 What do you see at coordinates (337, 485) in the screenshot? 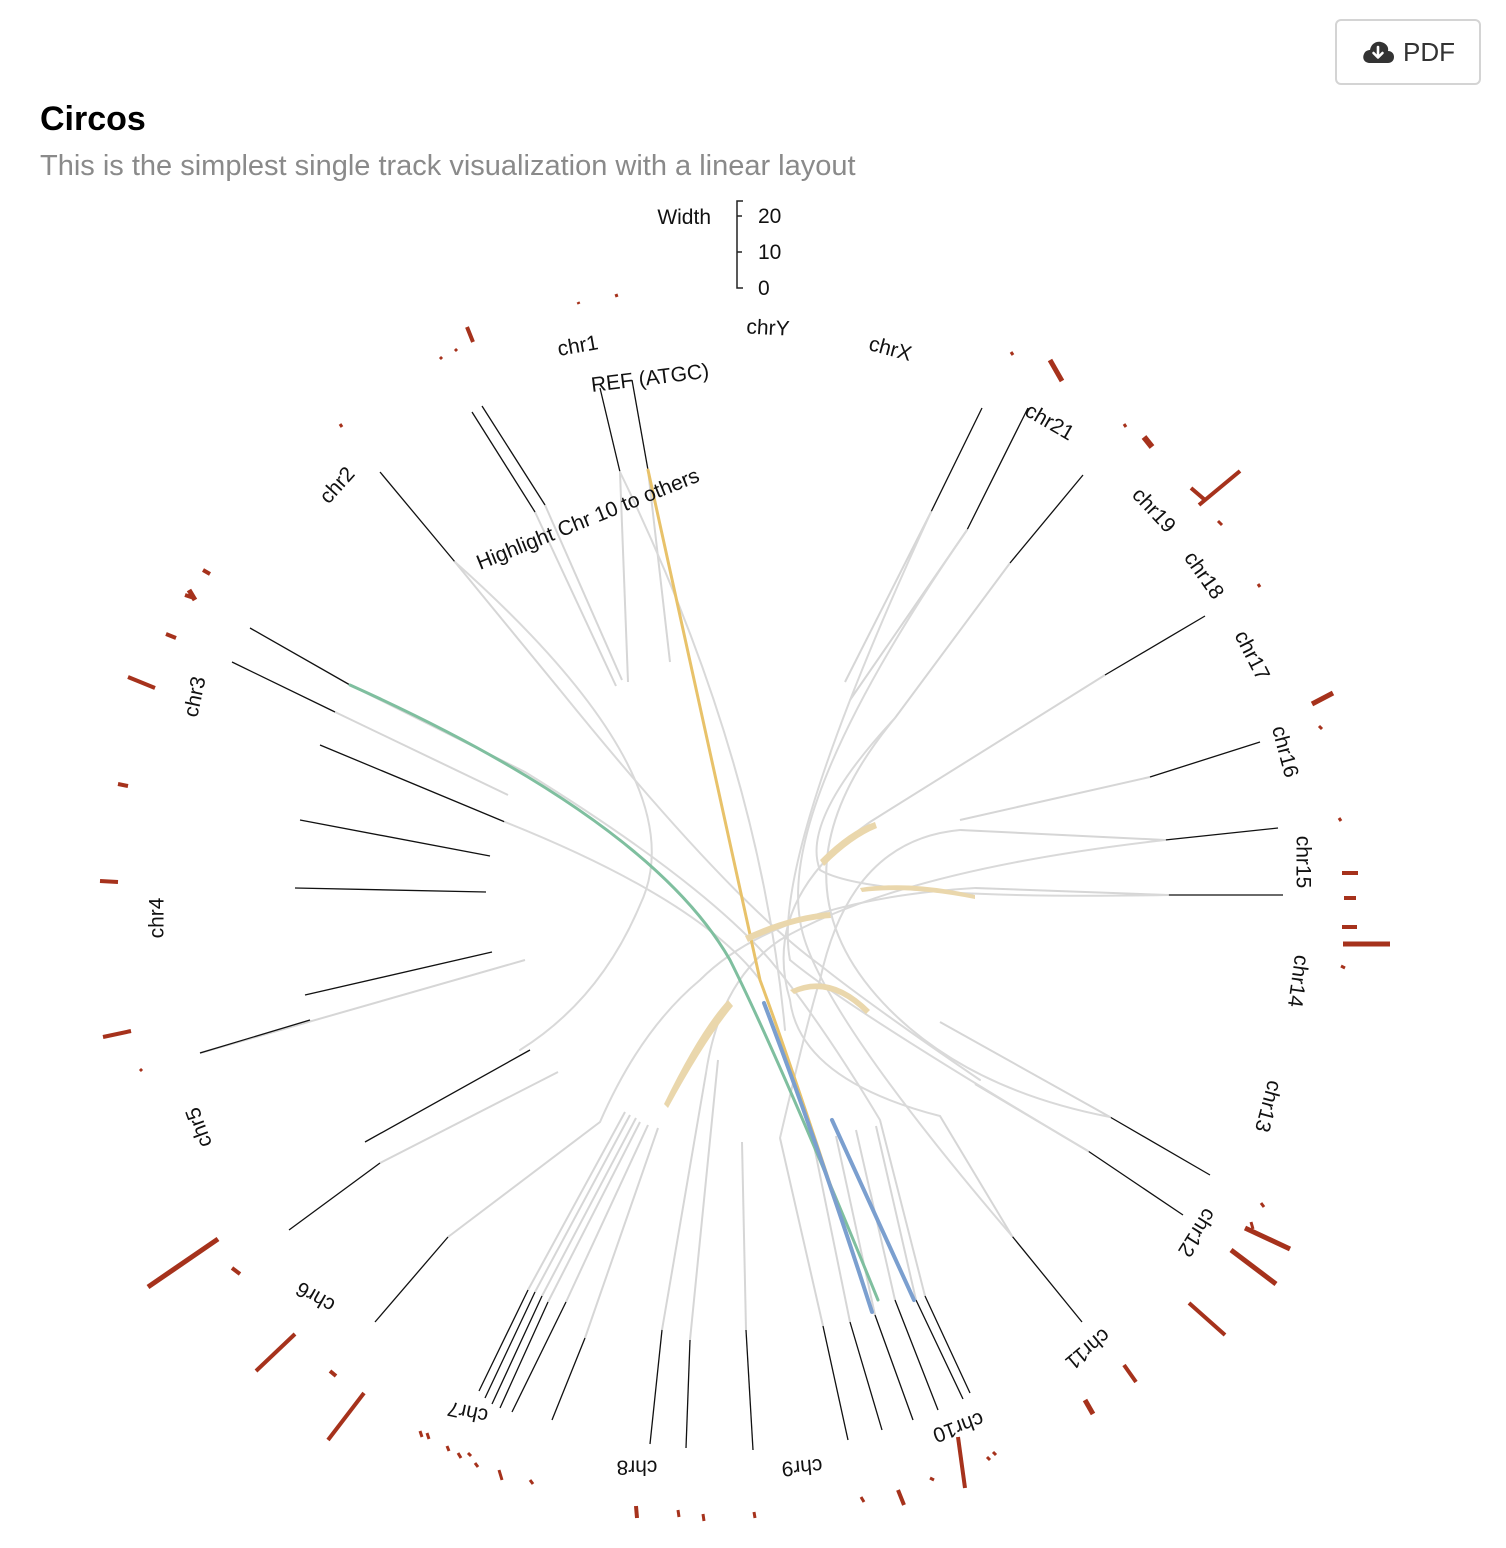
I see `chromosome-label-chr2: chr2` at bounding box center [337, 485].